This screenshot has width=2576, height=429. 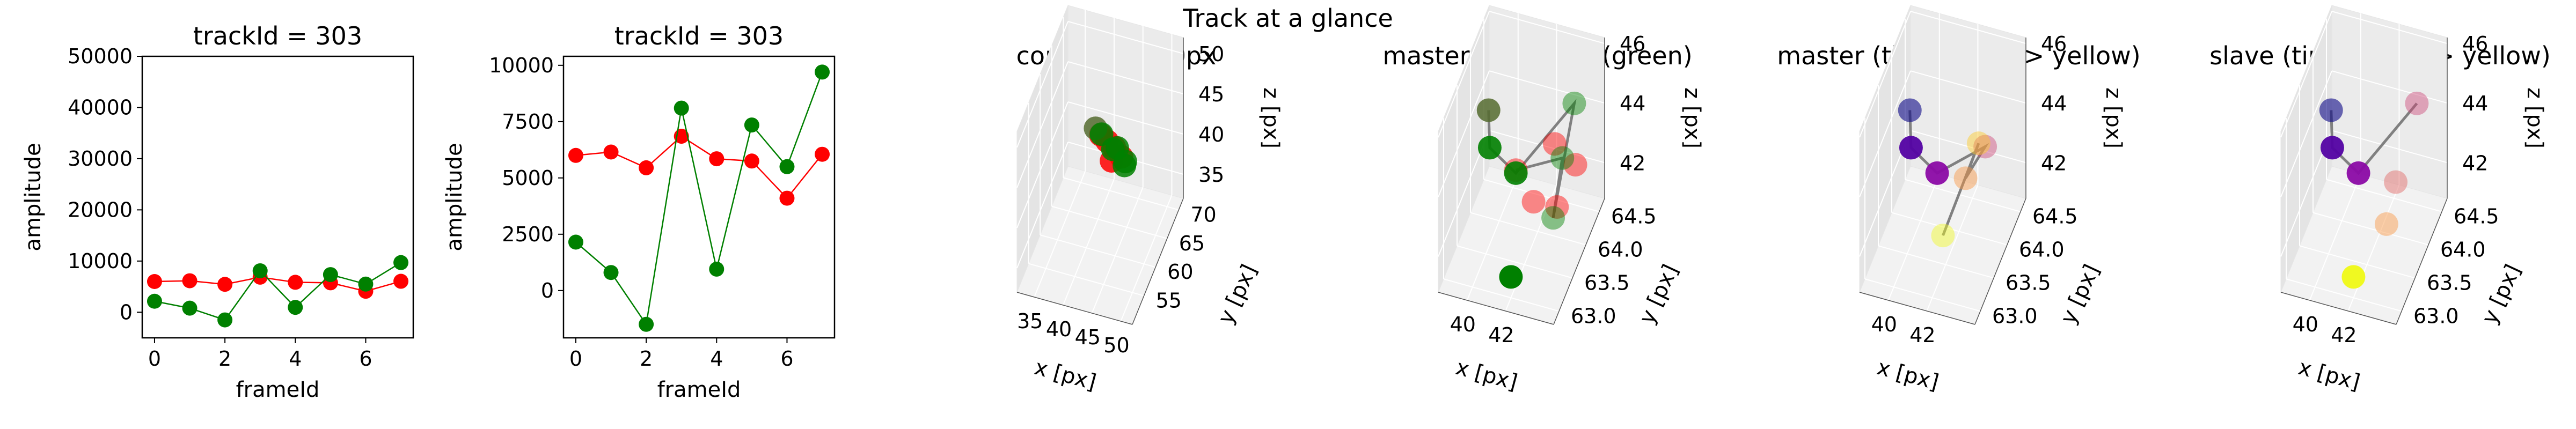 I want to click on y-tick-label: 65, so click(x=1192, y=243).